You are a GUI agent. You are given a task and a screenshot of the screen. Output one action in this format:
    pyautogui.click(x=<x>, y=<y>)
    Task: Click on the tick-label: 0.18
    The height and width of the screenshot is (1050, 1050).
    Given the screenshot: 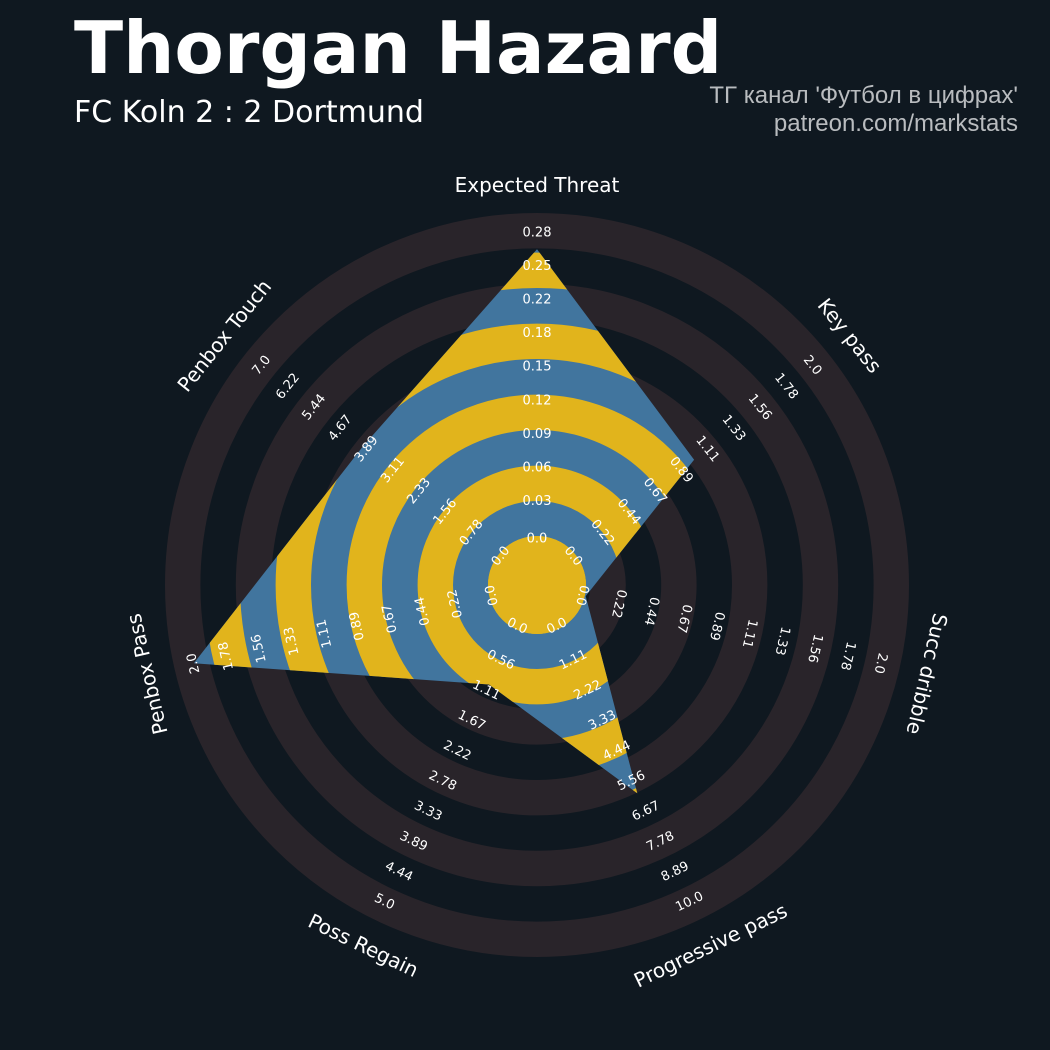 What is the action you would take?
    pyautogui.click(x=537, y=333)
    